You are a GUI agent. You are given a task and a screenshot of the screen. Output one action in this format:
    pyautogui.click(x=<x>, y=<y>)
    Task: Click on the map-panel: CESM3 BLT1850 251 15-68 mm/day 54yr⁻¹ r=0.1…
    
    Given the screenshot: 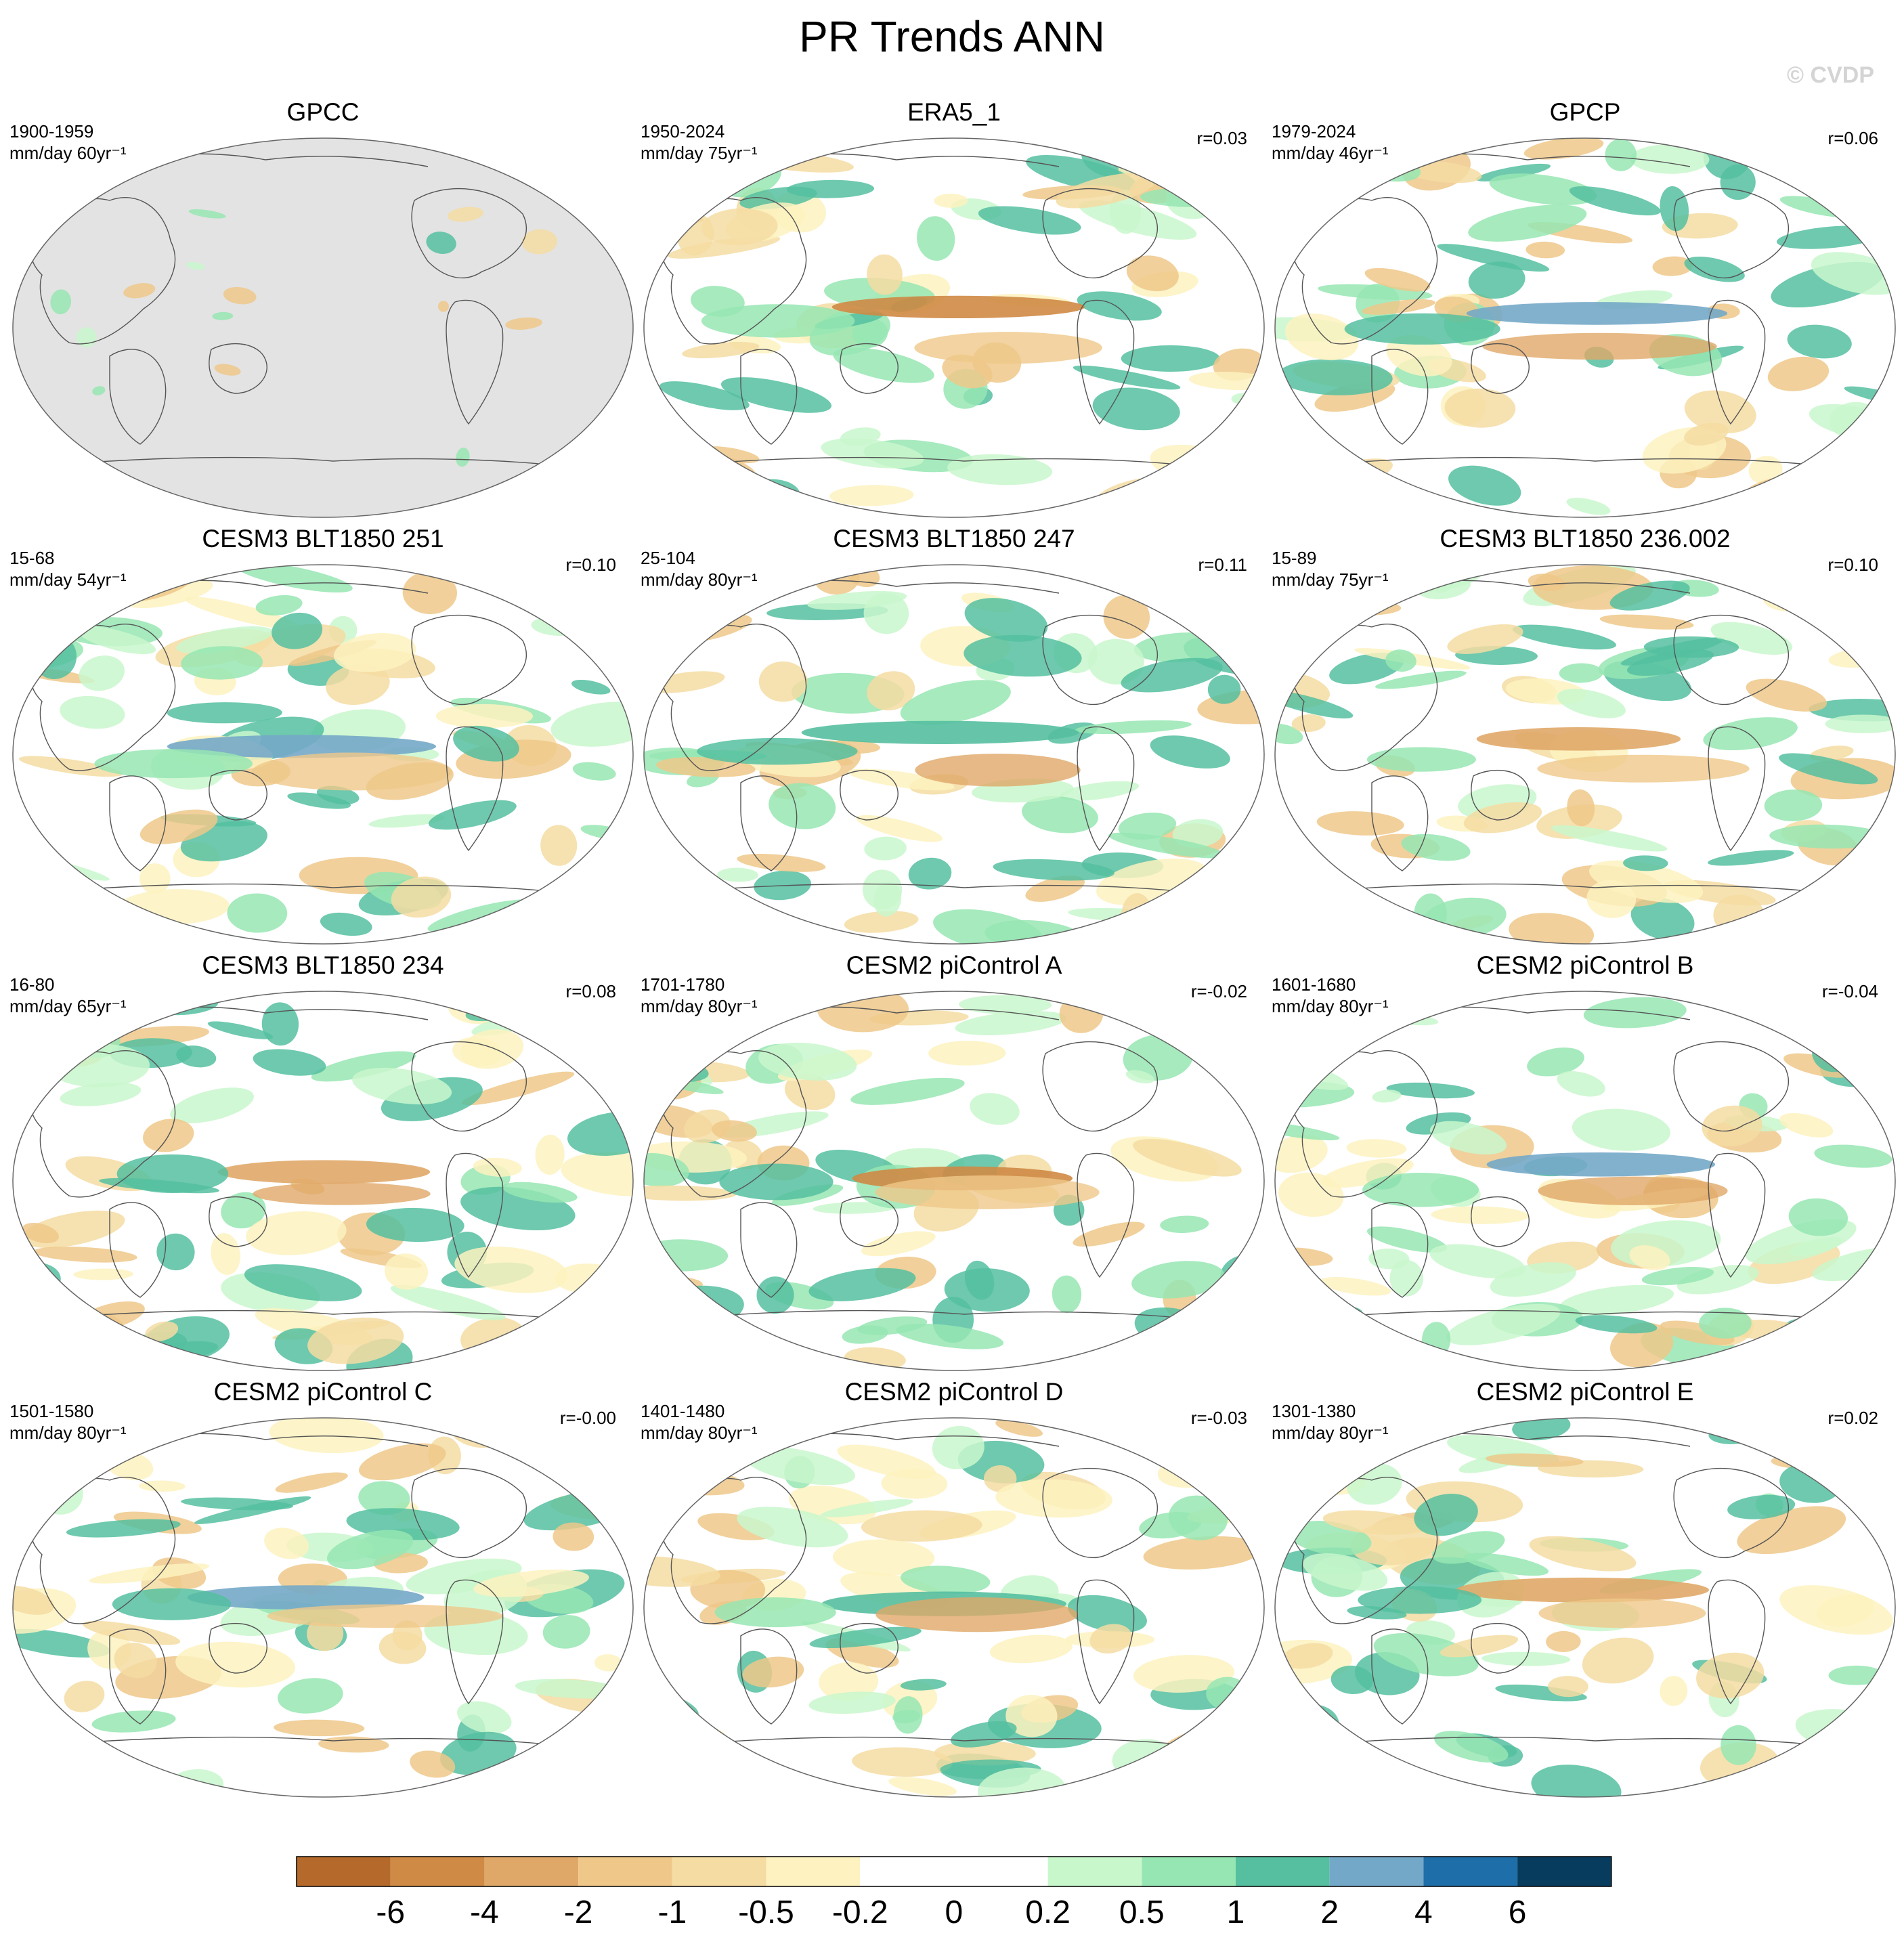 What is the action you would take?
    pyautogui.click(x=323, y=742)
    